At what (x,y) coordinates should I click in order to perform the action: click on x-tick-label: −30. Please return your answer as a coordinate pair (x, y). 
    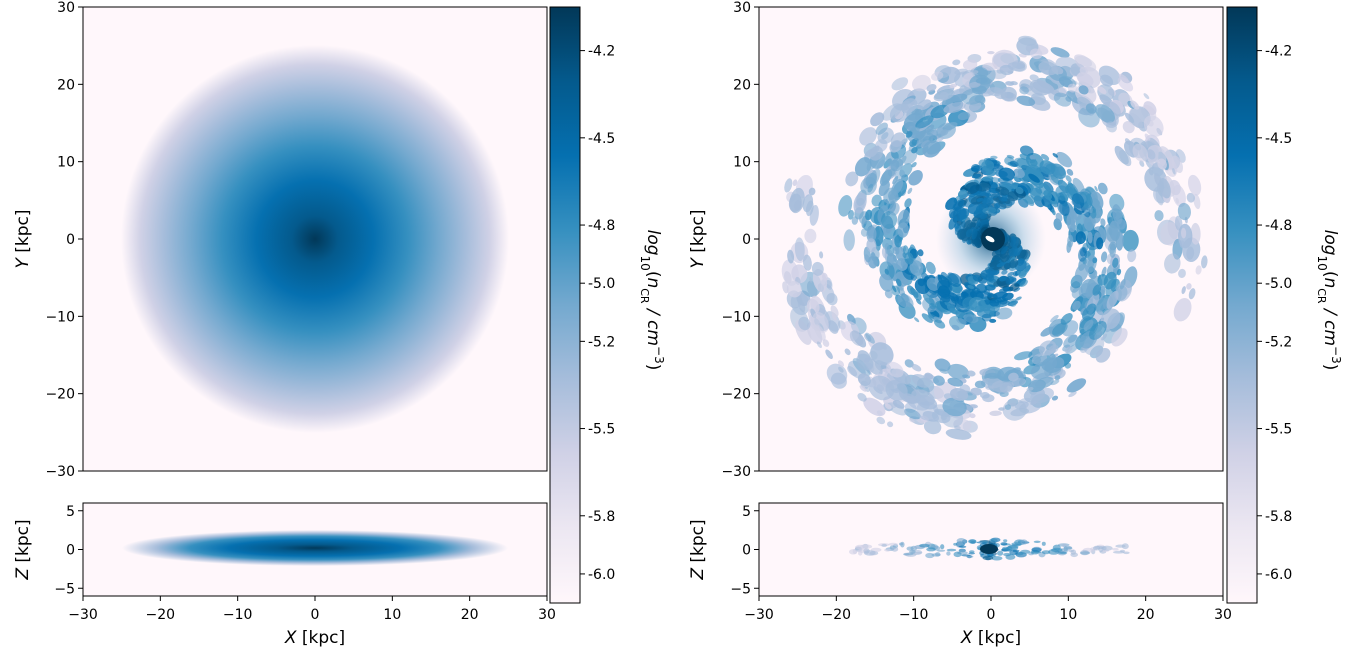
    Looking at the image, I should click on (759, 615).